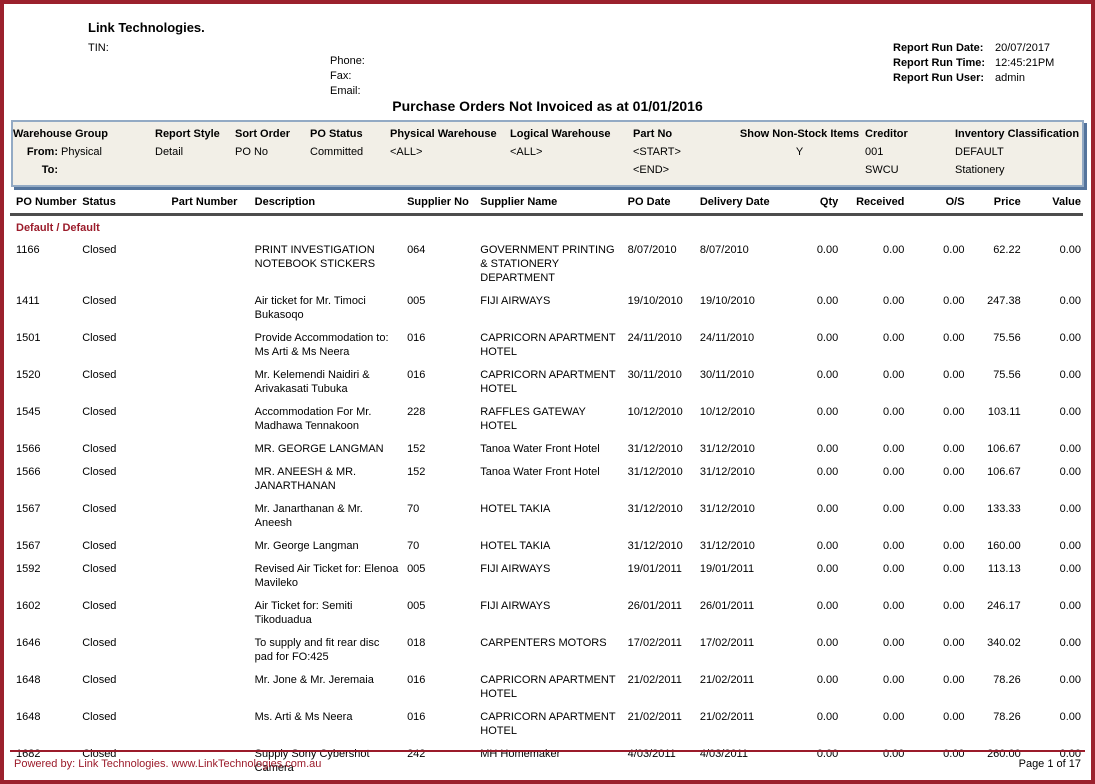 The height and width of the screenshot is (784, 1095). I want to click on cell-po: 1592, so click(28, 569).